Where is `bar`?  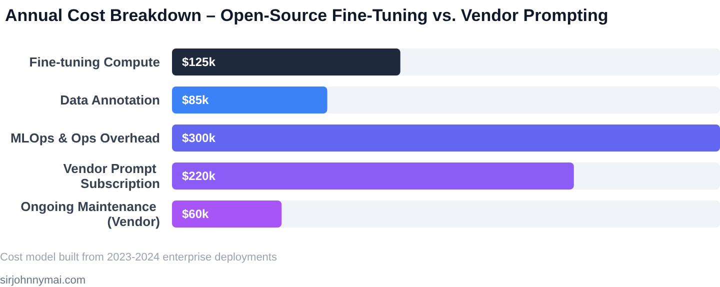
bar is located at coordinates (227, 214).